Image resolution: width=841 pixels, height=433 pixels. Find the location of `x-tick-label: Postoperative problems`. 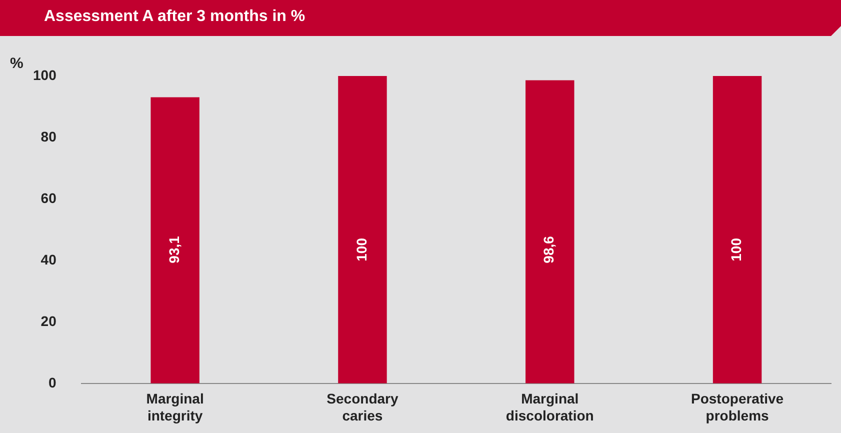

x-tick-label: Postoperative problems is located at coordinates (737, 407).